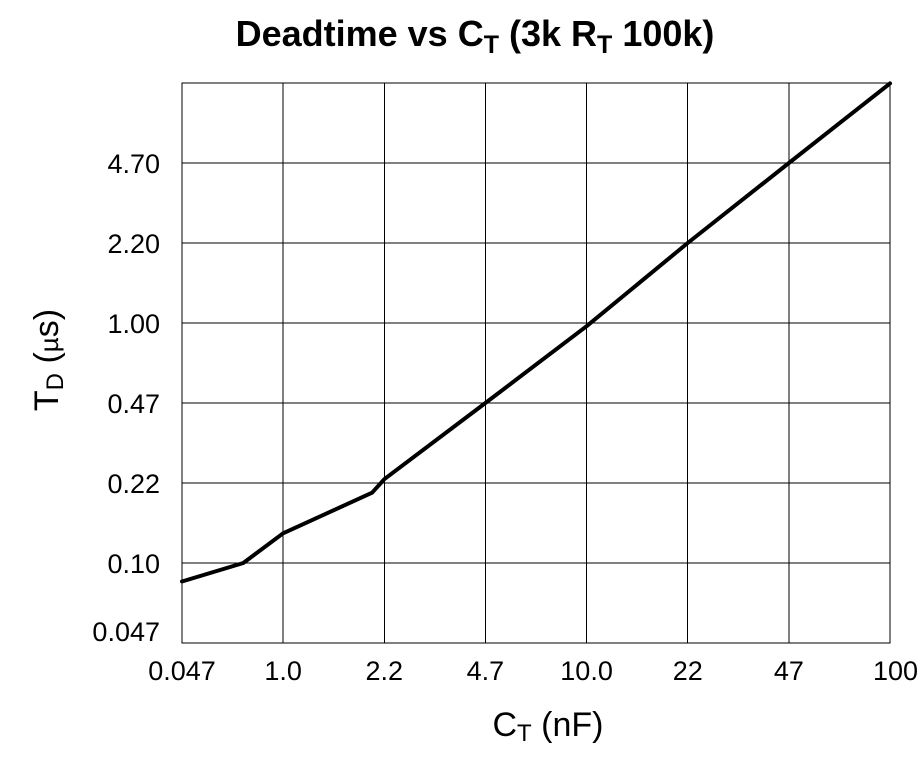 The width and height of the screenshot is (920, 760). What do you see at coordinates (586, 671) in the screenshot?
I see `x-tick-label: 10.0` at bounding box center [586, 671].